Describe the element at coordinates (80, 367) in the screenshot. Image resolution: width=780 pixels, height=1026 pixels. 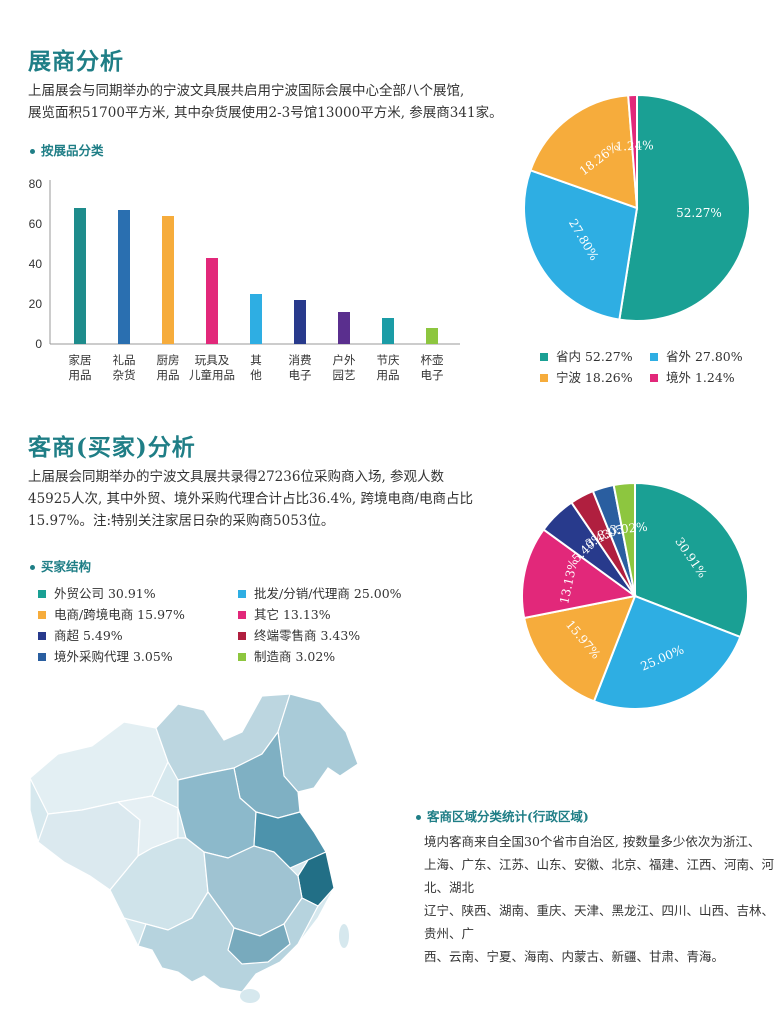
I see `x-tick-label: 家居用品` at that location.